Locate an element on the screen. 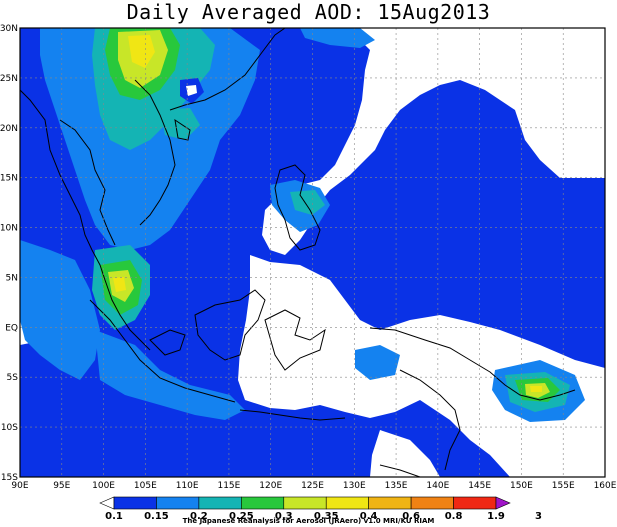 The image size is (617, 527). longitude-label: 120E is located at coordinates (270, 486).